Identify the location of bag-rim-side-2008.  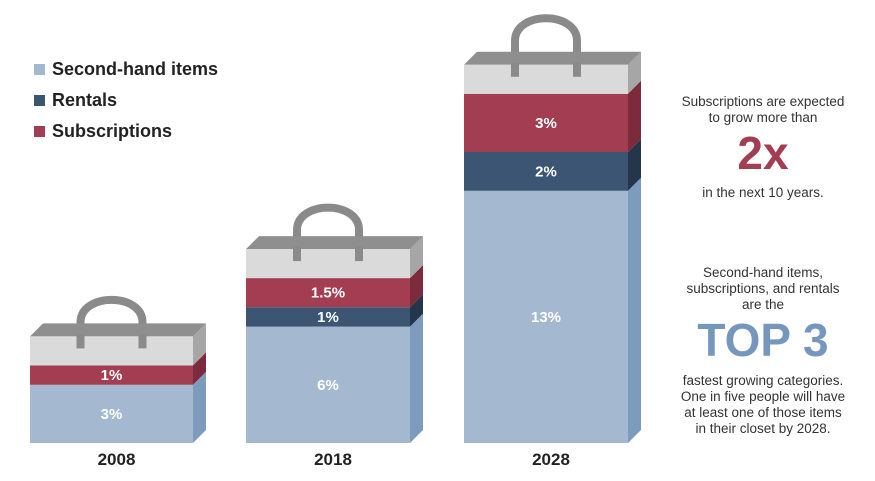
(199, 344).